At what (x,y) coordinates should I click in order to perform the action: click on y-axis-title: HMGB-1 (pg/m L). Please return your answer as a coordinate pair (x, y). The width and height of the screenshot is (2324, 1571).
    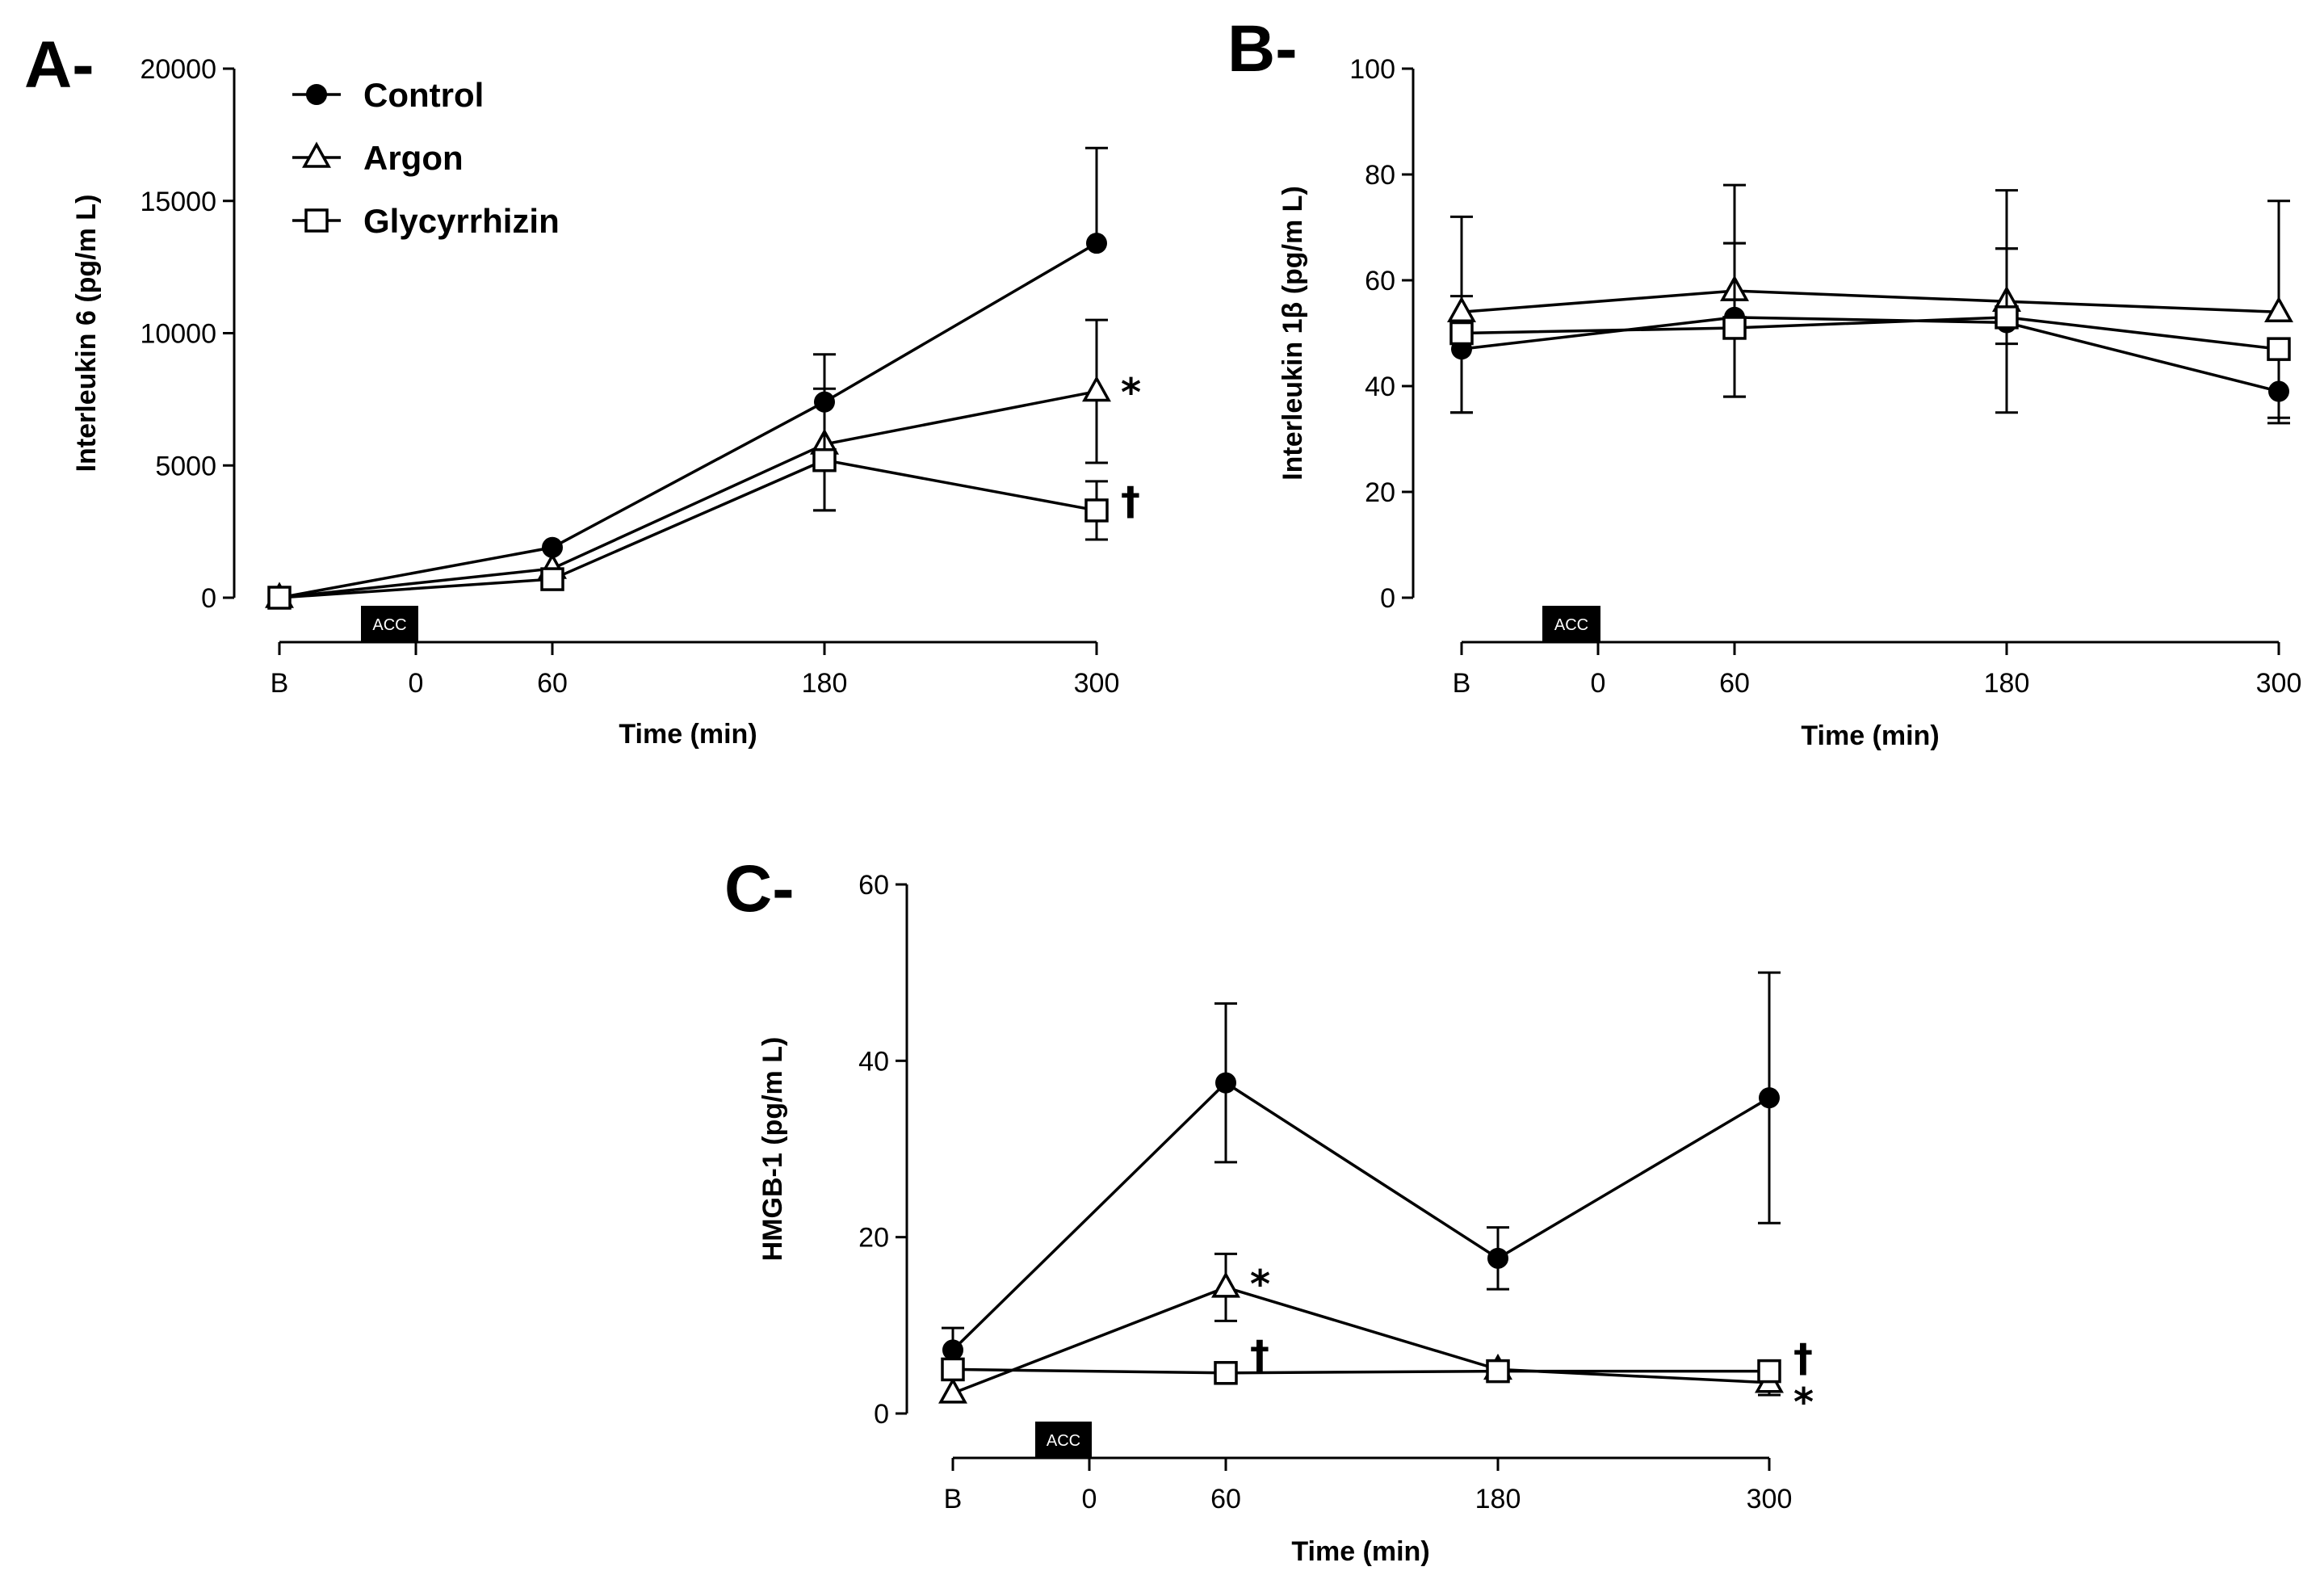
    Looking at the image, I should click on (772, 1149).